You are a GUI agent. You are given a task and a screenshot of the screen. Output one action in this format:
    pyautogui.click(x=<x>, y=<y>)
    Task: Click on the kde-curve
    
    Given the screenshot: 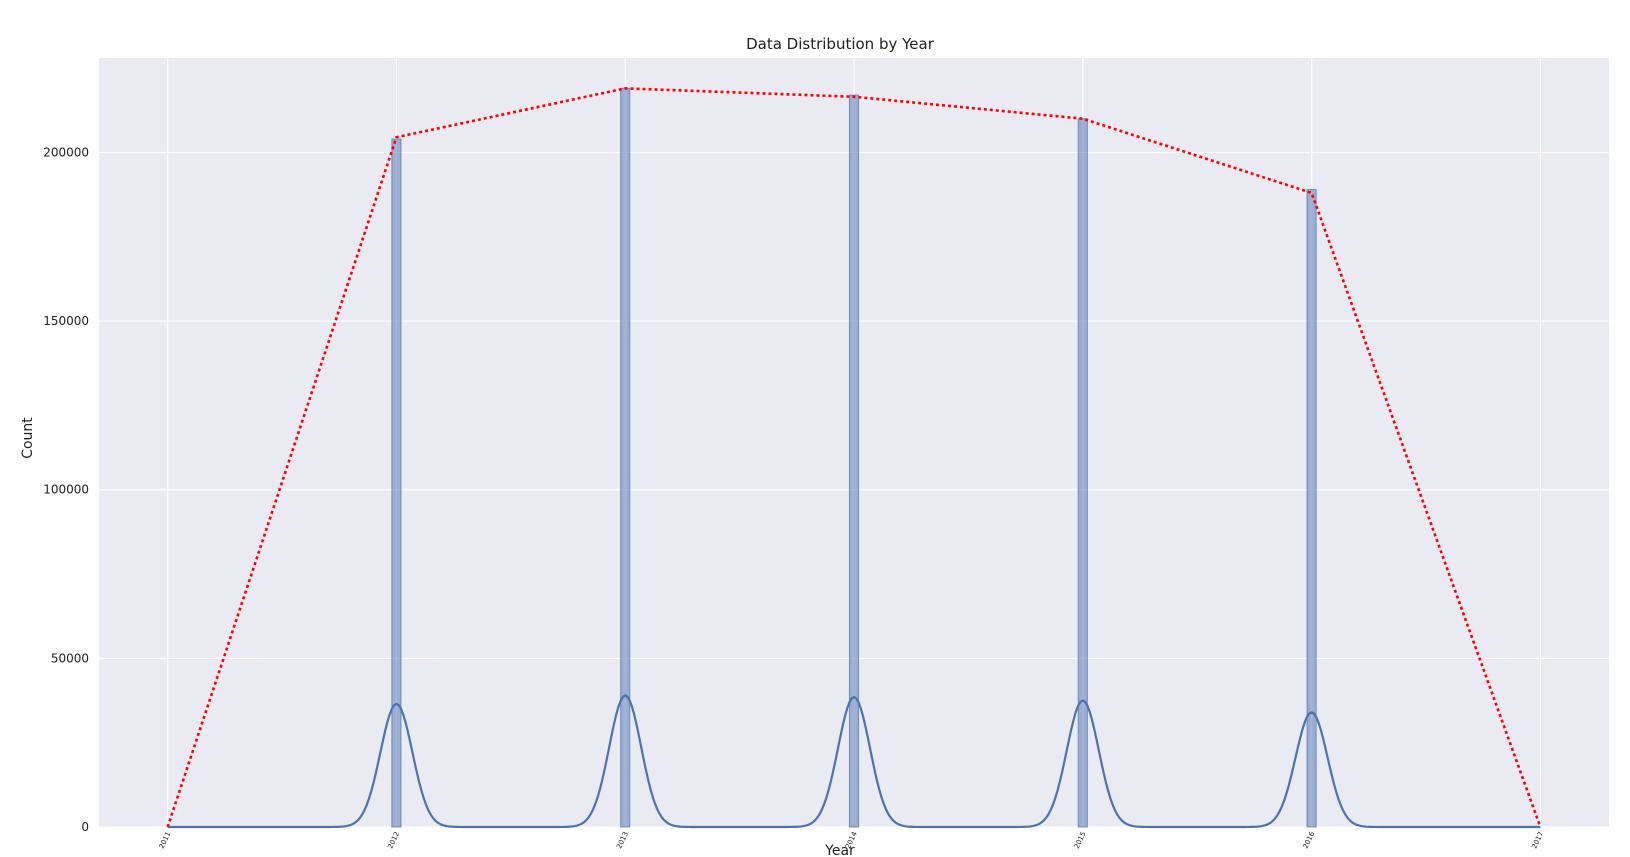 What is the action you would take?
    pyautogui.click(x=854, y=761)
    